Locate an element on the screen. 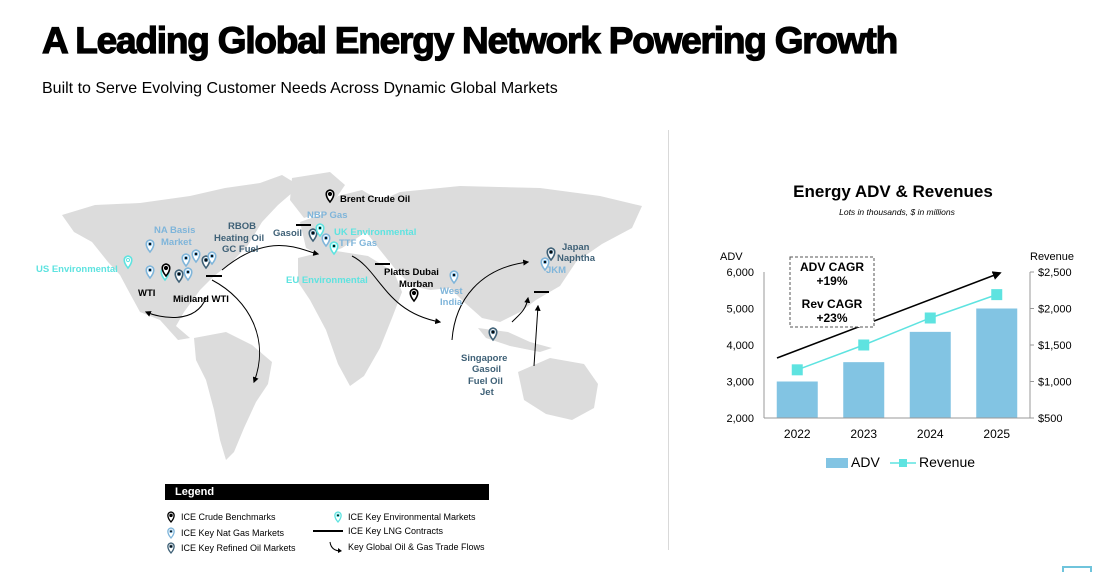  legend-item-crude: ICE Crude Benchmarks is located at coordinates (221, 517).